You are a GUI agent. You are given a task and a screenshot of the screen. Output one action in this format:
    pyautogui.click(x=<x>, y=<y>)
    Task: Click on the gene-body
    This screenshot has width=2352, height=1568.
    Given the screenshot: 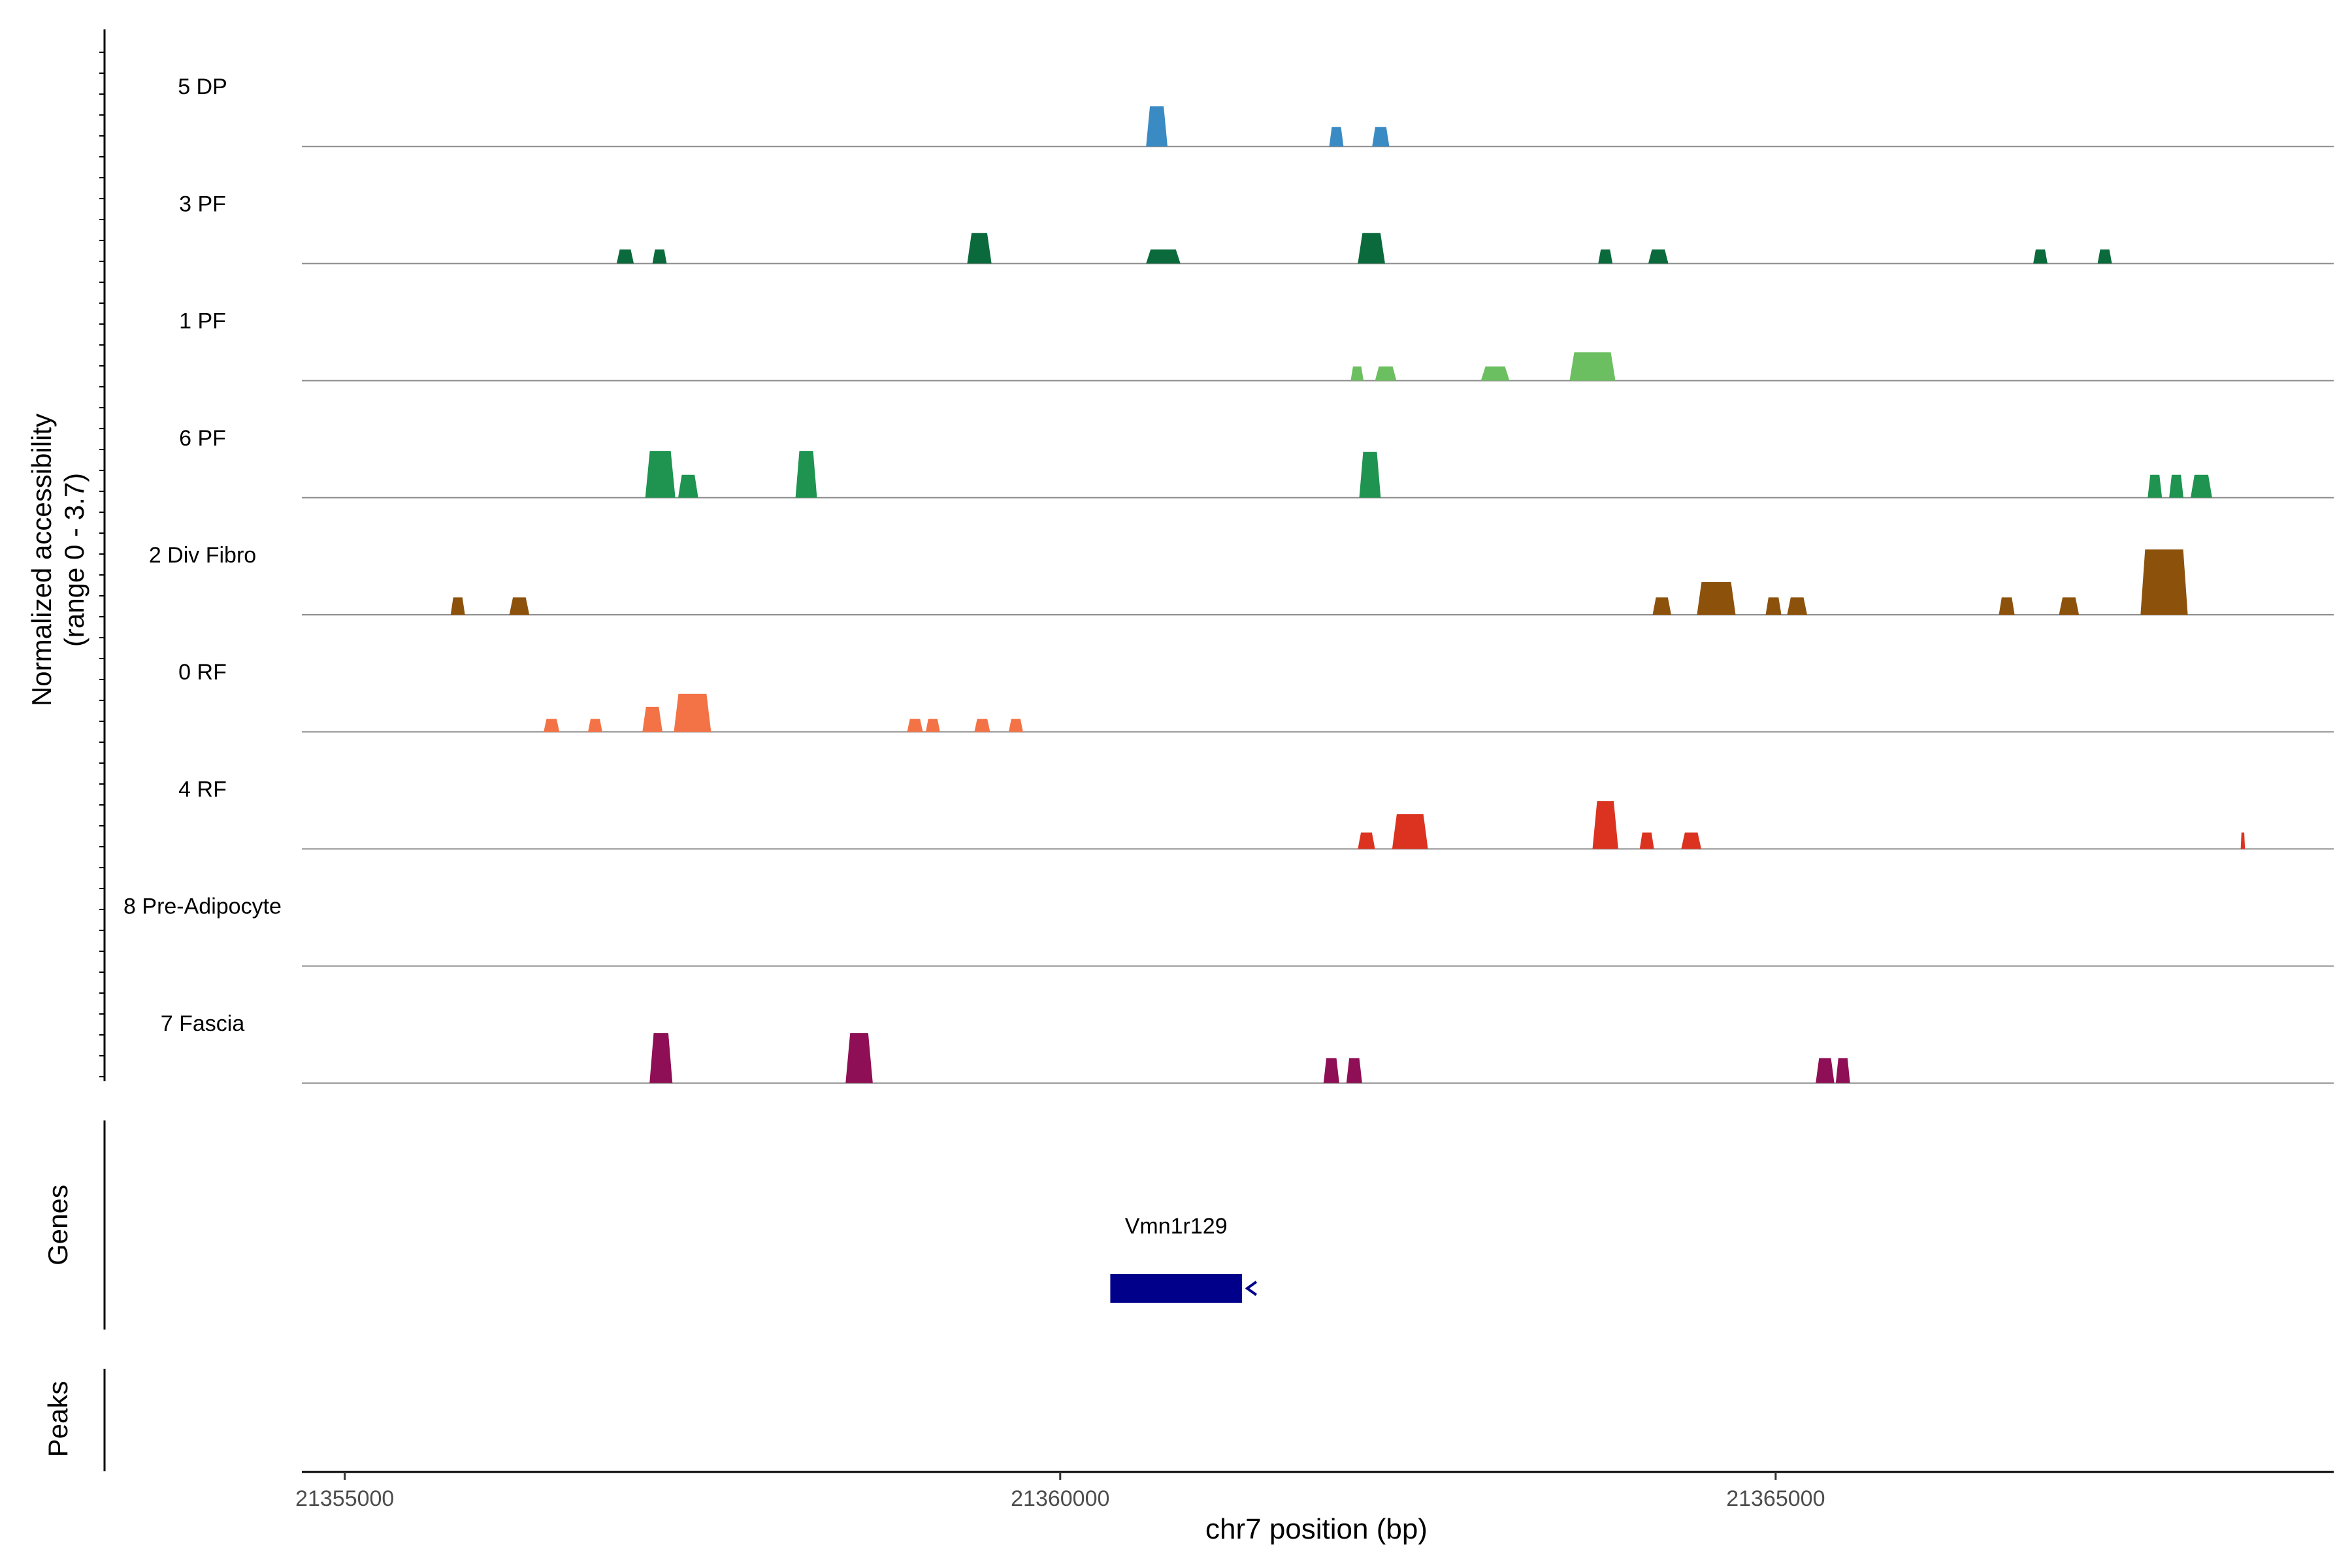 What is the action you would take?
    pyautogui.click(x=1176, y=1288)
    